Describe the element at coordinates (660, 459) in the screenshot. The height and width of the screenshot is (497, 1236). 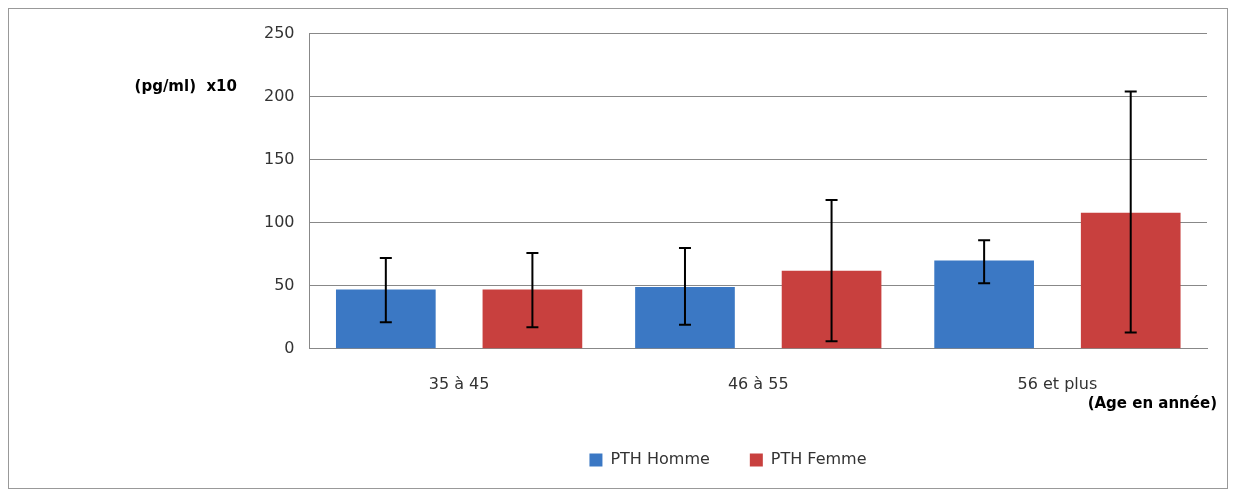
I see `legend-label: PTH Homme` at that location.